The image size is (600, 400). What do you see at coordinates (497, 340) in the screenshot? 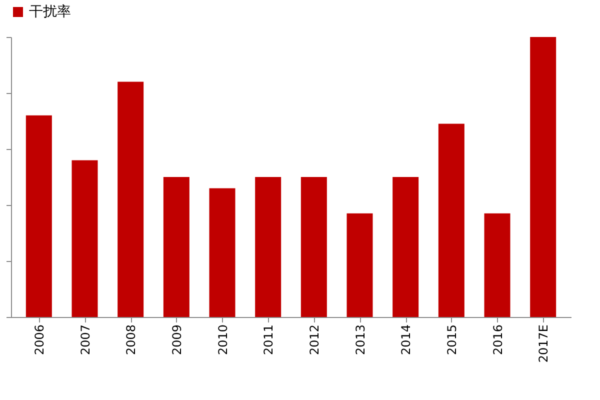
I see `x-tick-label: 2016` at bounding box center [497, 340].